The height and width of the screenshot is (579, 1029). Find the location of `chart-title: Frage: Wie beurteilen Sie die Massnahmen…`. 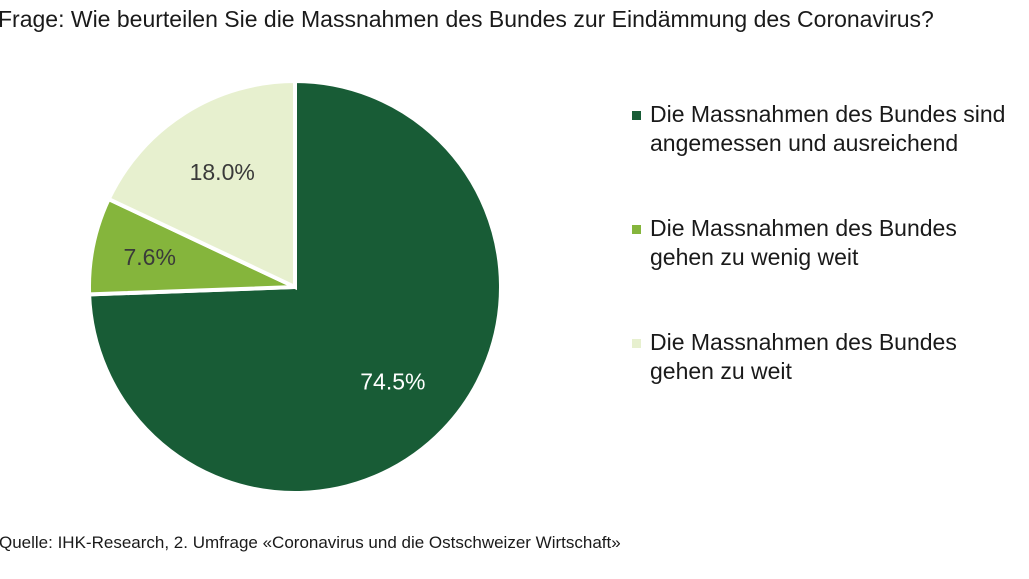

chart-title: Frage: Wie beurteilen Sie die Massnahmen… is located at coordinates (467, 19).